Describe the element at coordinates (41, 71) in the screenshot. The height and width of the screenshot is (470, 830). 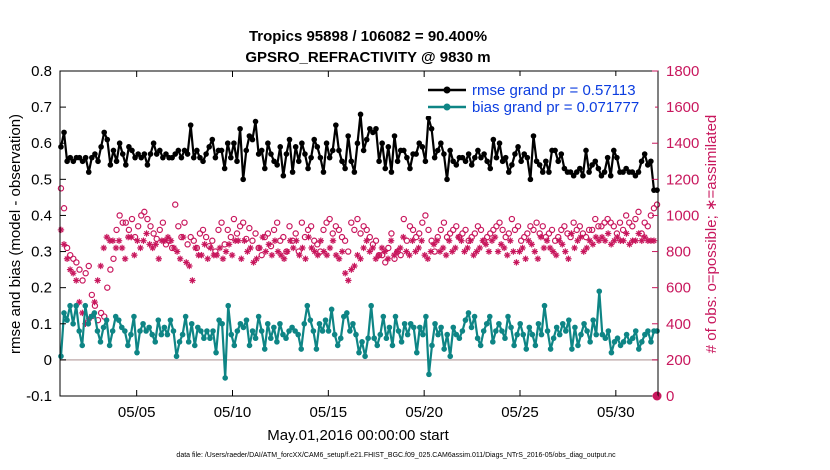
I see `y-left-tick-label: 0.8` at that location.